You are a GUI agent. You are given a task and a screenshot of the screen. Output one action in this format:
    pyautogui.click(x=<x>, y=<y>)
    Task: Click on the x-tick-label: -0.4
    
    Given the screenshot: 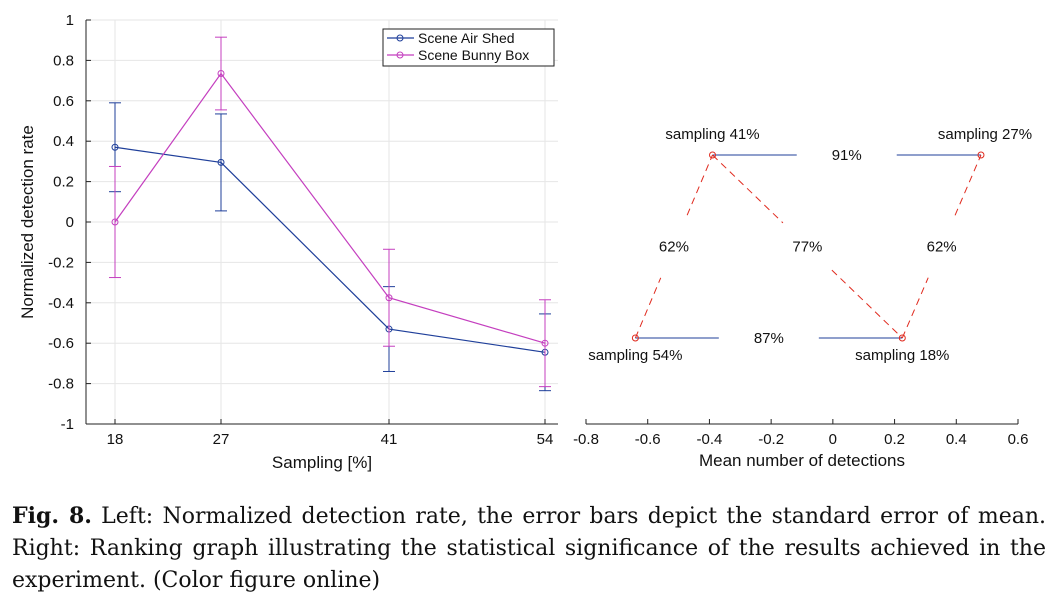 What is the action you would take?
    pyautogui.click(x=709, y=439)
    